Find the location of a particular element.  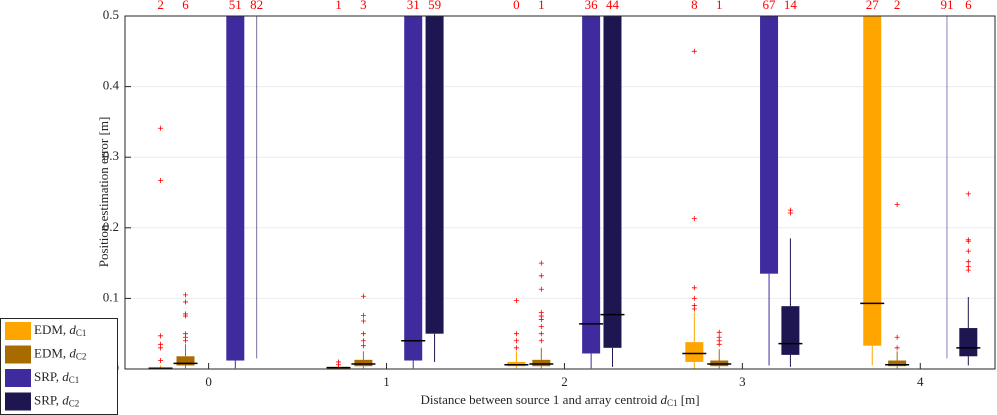

y-tick-label: 0.2 is located at coordinates (111, 226).